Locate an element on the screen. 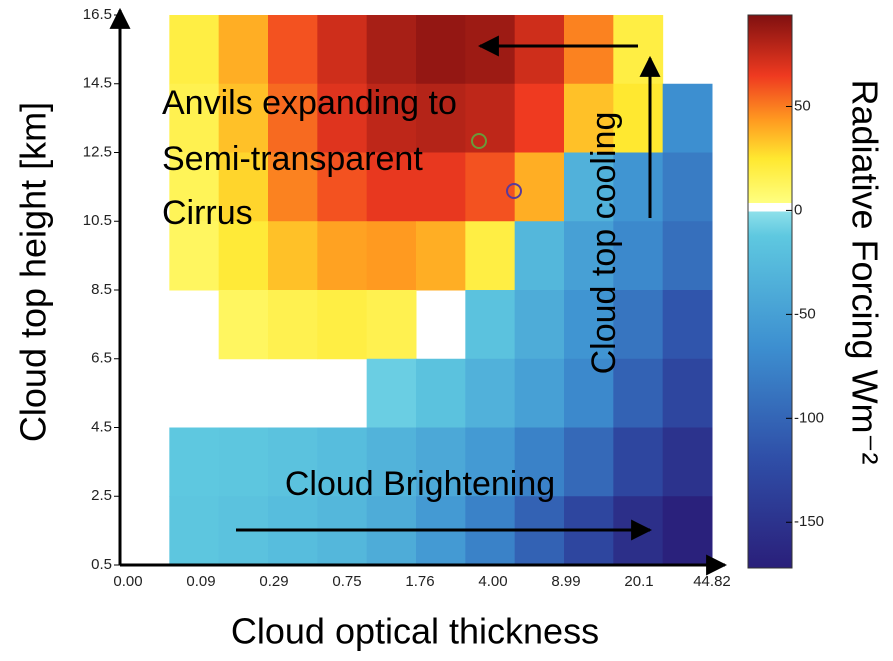 The width and height of the screenshot is (893, 661). y-tick-label: 14.5 is located at coordinates (97, 83).